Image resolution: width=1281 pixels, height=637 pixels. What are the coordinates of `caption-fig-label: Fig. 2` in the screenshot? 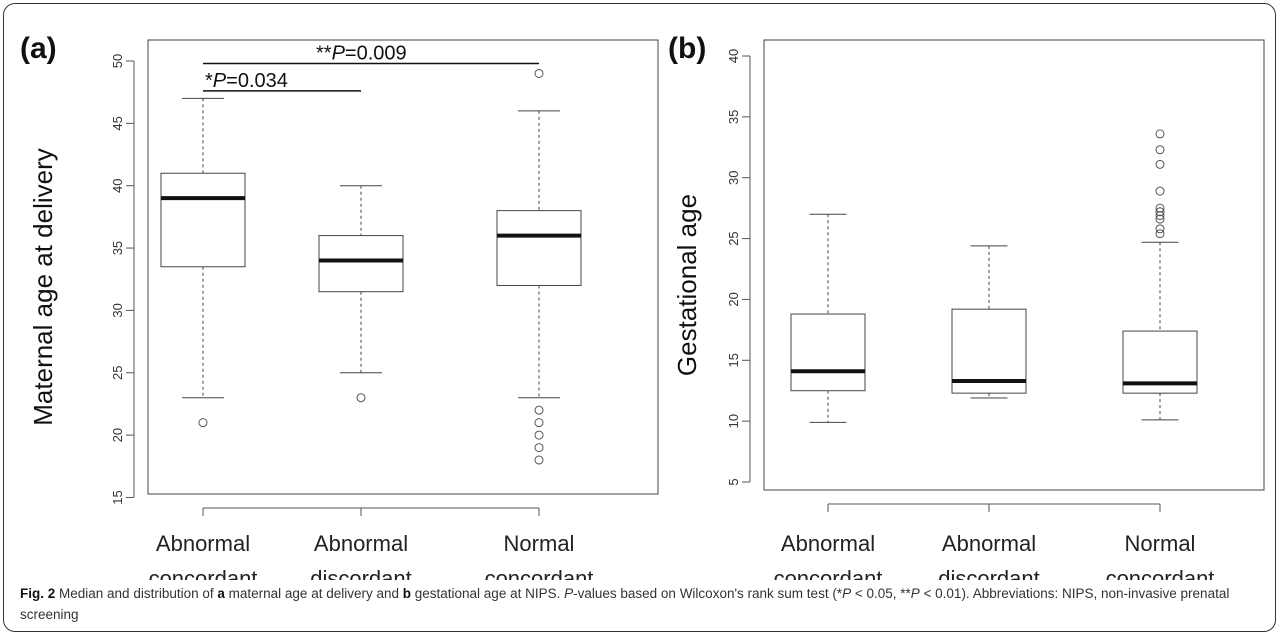 It's located at (38, 593).